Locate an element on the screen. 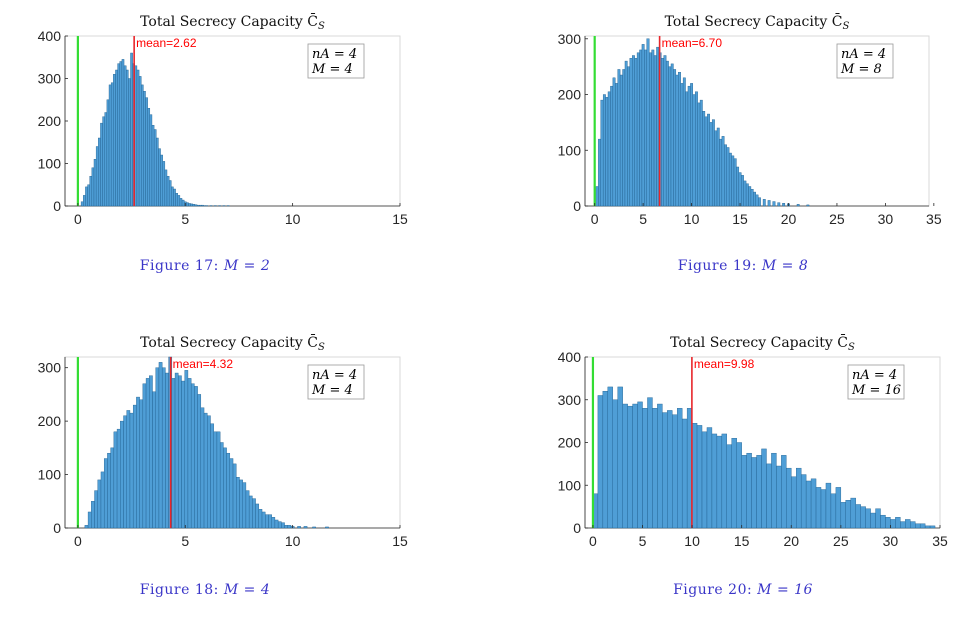 The width and height of the screenshot is (973, 617). legend-entry: M = 16 is located at coordinates (876, 390).